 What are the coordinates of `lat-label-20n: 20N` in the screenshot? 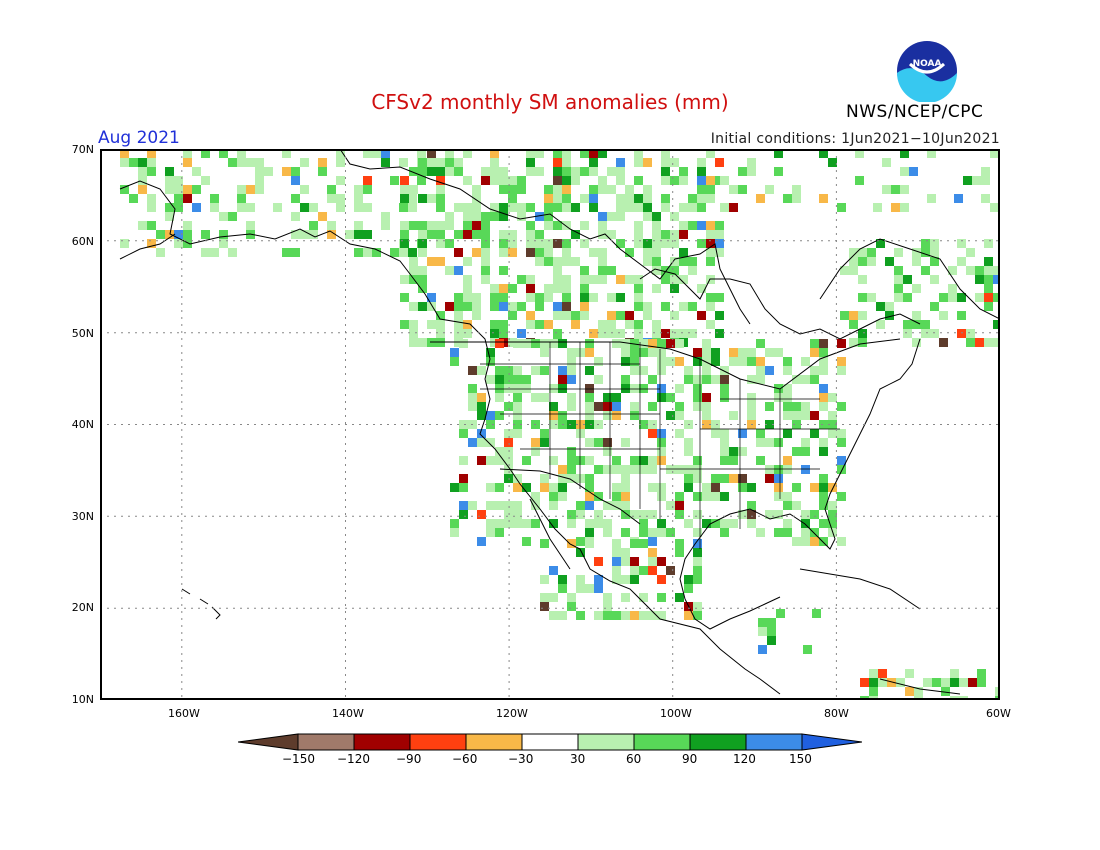 It's located at (82, 607).